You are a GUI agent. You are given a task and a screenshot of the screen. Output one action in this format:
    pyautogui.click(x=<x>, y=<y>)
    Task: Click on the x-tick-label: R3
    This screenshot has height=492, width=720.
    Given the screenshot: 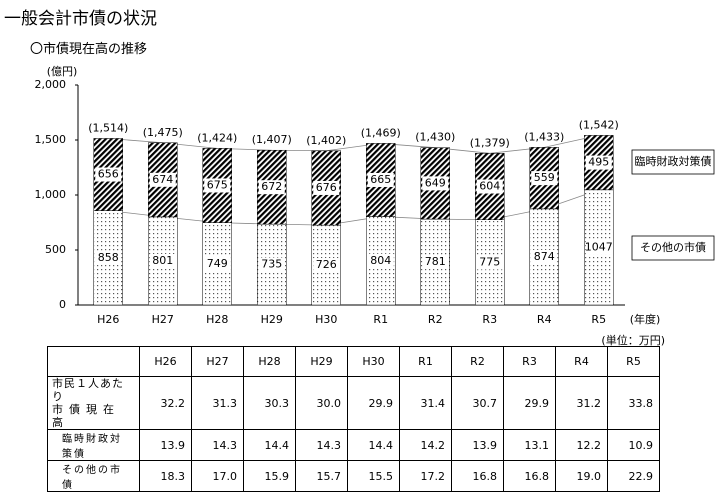 What is the action you would take?
    pyautogui.click(x=489, y=319)
    